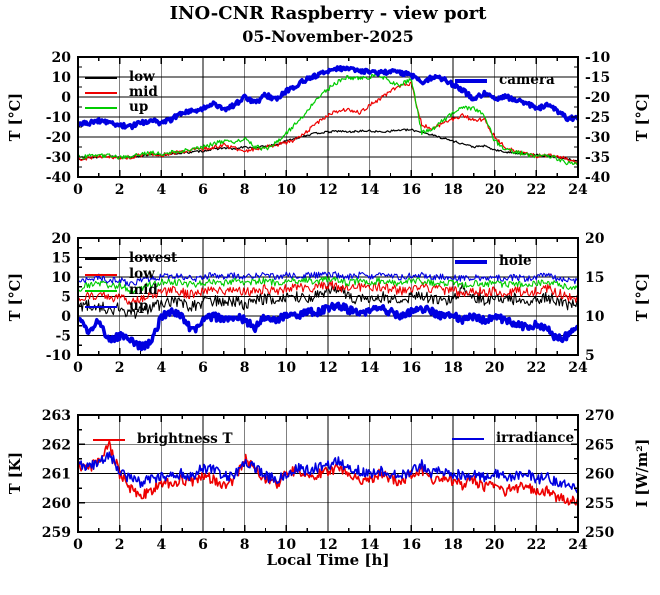  What do you see at coordinates (328, 98) in the screenshot?
I see `series-camera` at bounding box center [328, 98].